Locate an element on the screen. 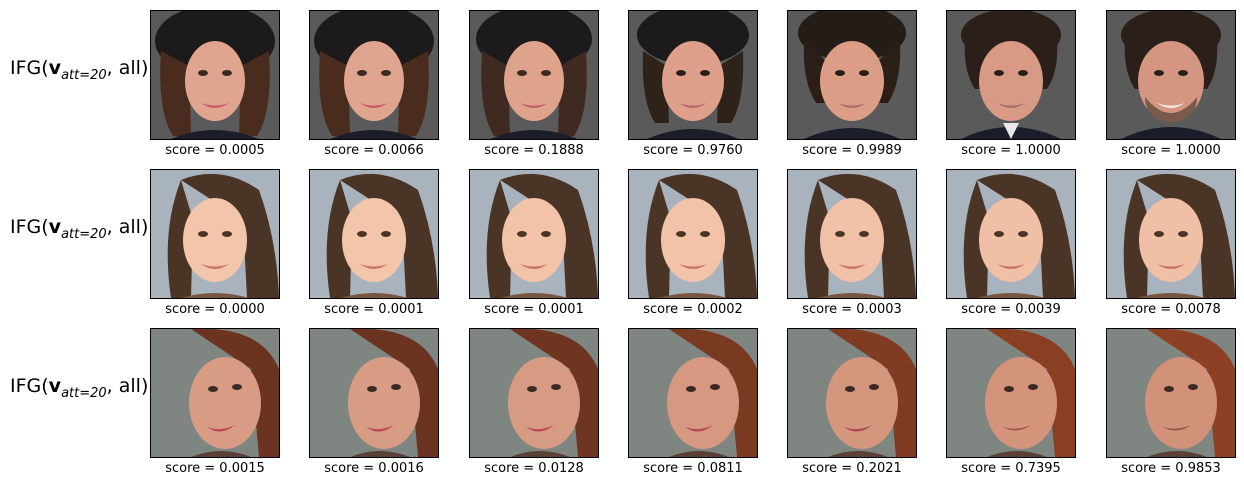  image-cell: score = 0.9853 is located at coordinates (1171, 403).